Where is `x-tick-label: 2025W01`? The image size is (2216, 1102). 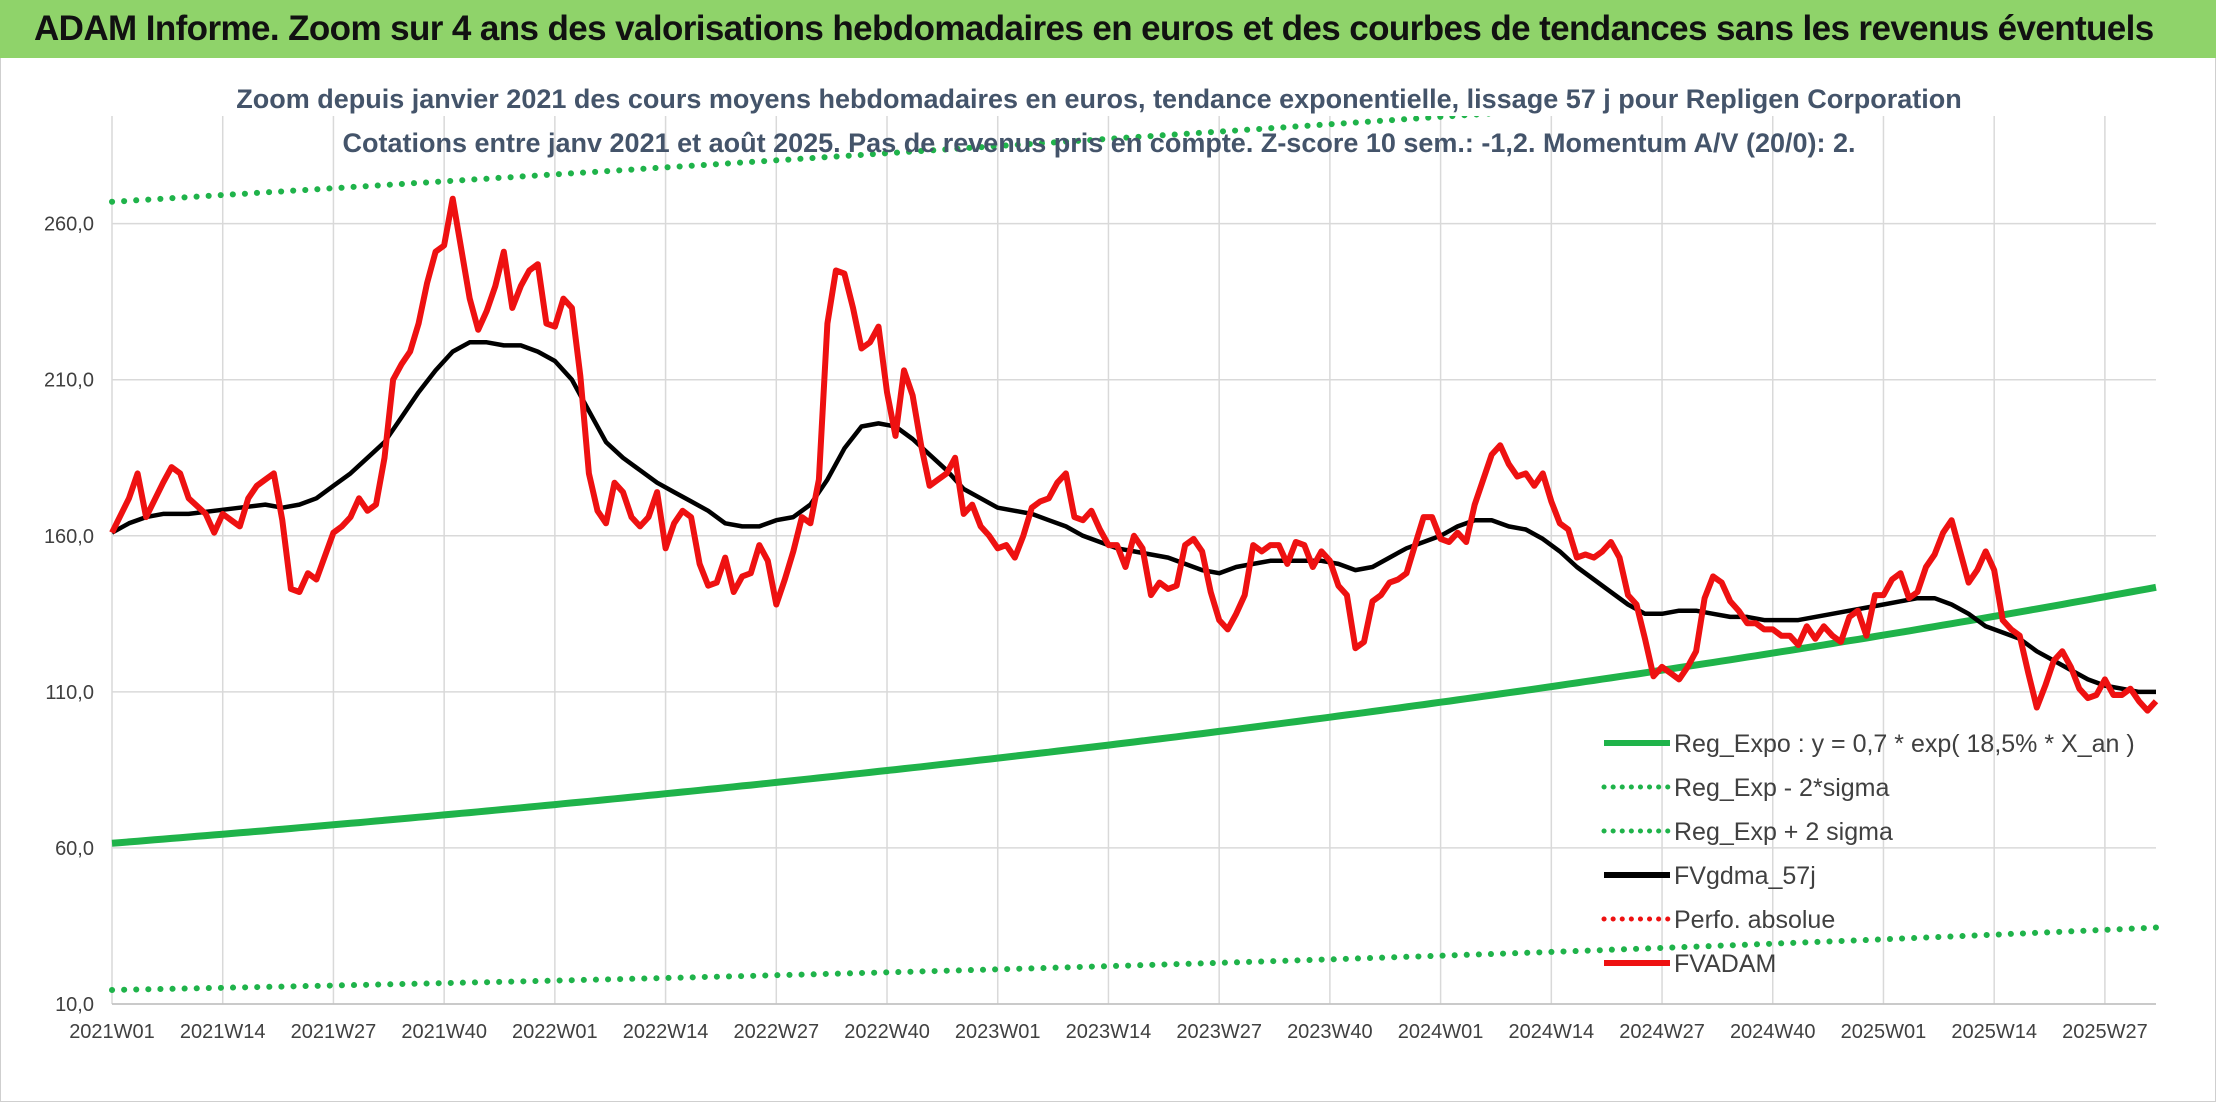 x-tick-label: 2025W01 is located at coordinates (1884, 1032).